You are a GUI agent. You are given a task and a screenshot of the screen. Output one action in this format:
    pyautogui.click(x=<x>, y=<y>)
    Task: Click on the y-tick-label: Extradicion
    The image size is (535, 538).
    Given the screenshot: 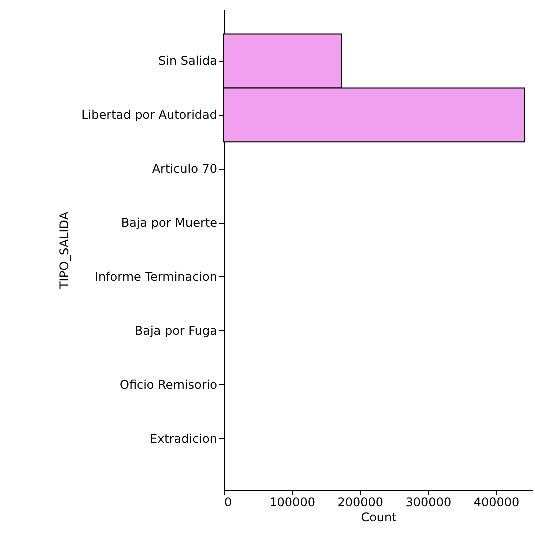 What is the action you would take?
    pyautogui.click(x=184, y=439)
    